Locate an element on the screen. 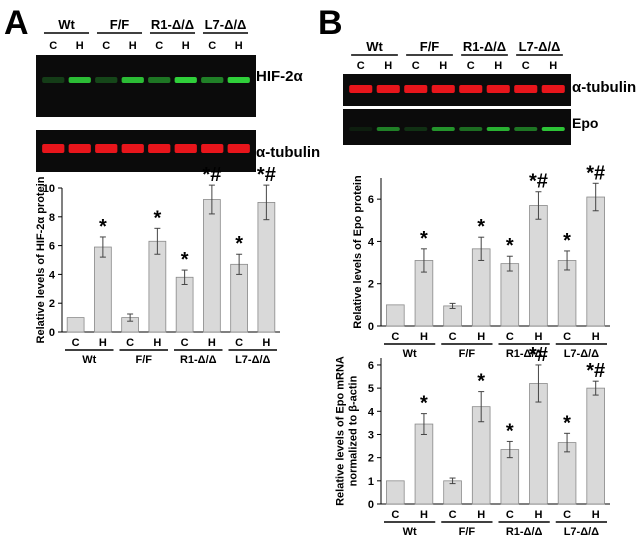 The width and height of the screenshot is (640, 539). panel-letter-a: A is located at coordinates (16, 23).